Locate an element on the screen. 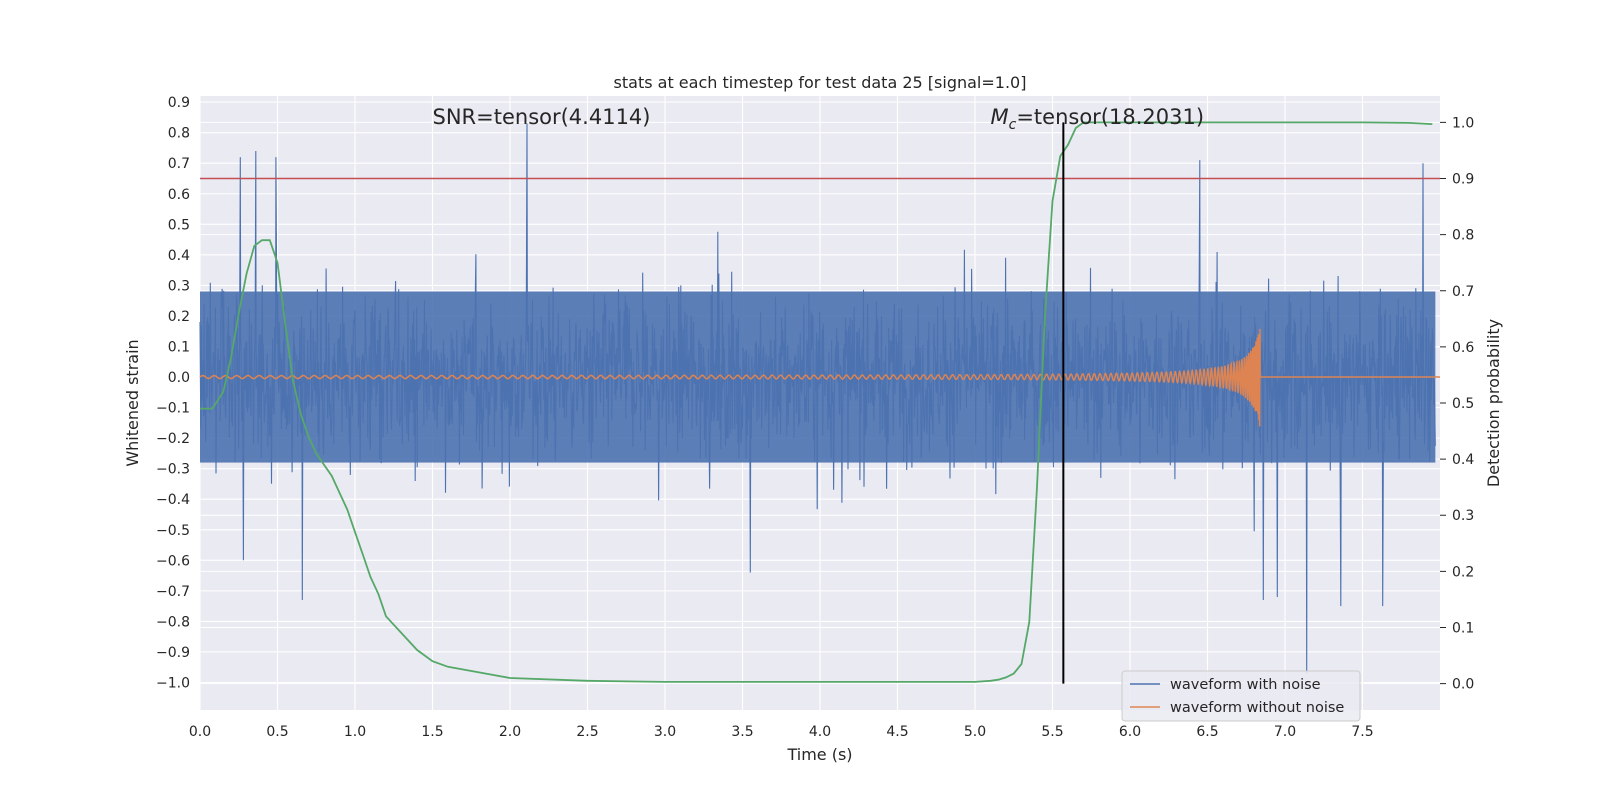 The height and width of the screenshot is (800, 1600). x-tick-label: 2.5 is located at coordinates (587, 732).